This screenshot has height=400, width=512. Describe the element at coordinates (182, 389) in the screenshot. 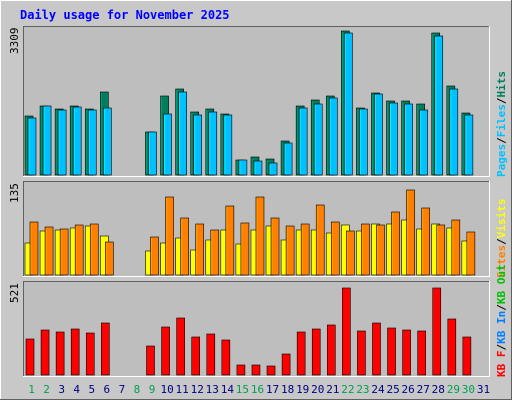

I see `x-label-day-11: 11` at that location.